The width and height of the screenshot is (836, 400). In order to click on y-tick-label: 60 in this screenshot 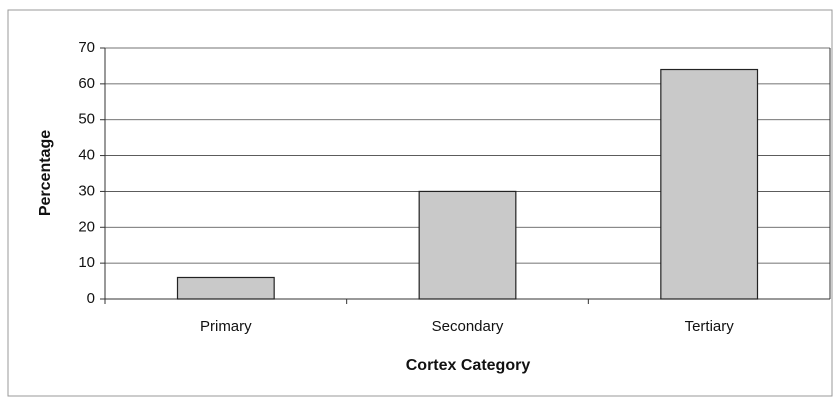, I will do `click(86, 83)`.